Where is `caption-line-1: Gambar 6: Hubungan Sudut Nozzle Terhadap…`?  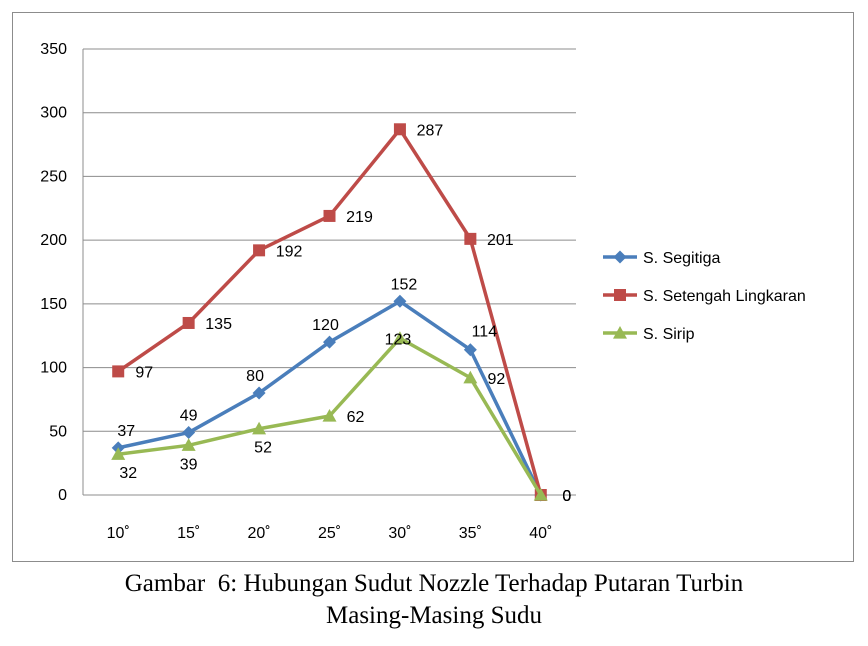
caption-line-1: Gambar 6: Hubungan Sudut Nozzle Terhadap… is located at coordinates (434, 583).